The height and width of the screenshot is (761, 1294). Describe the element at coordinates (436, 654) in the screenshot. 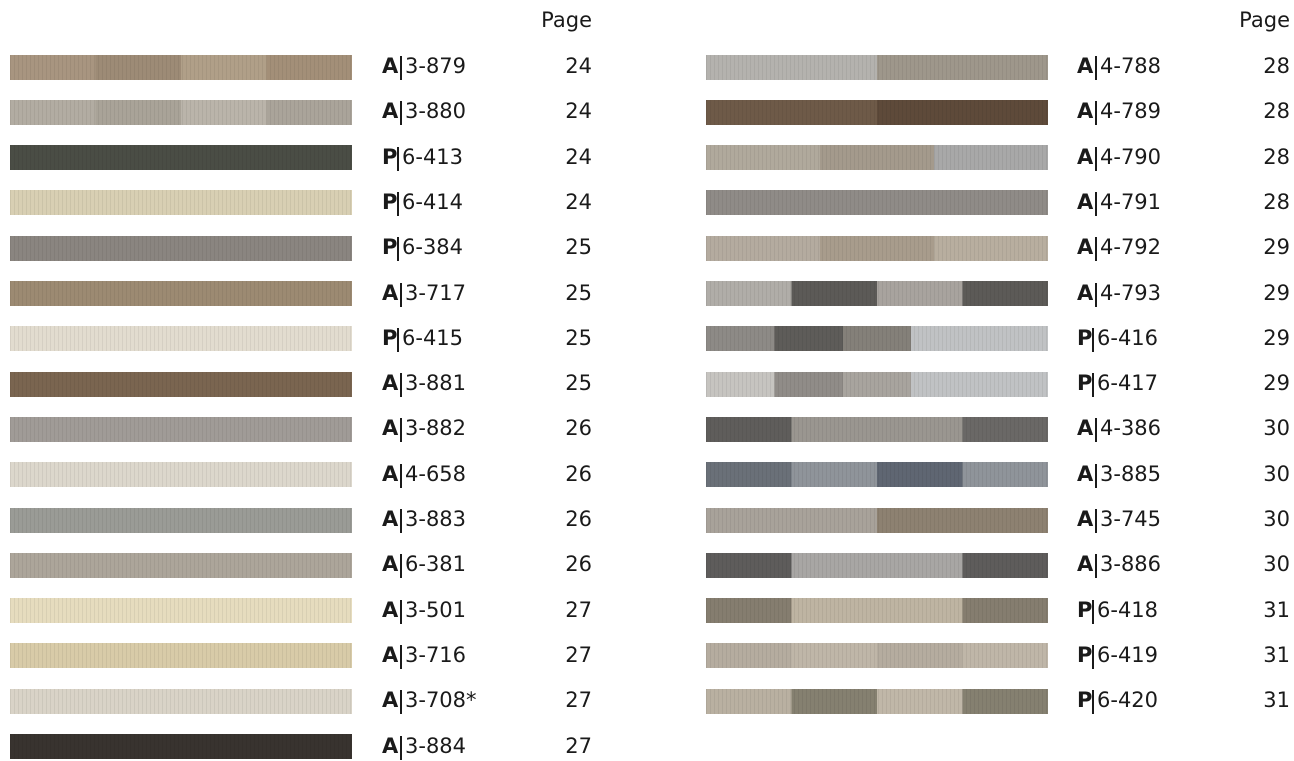

I see `fabric-code: 3-716` at that location.